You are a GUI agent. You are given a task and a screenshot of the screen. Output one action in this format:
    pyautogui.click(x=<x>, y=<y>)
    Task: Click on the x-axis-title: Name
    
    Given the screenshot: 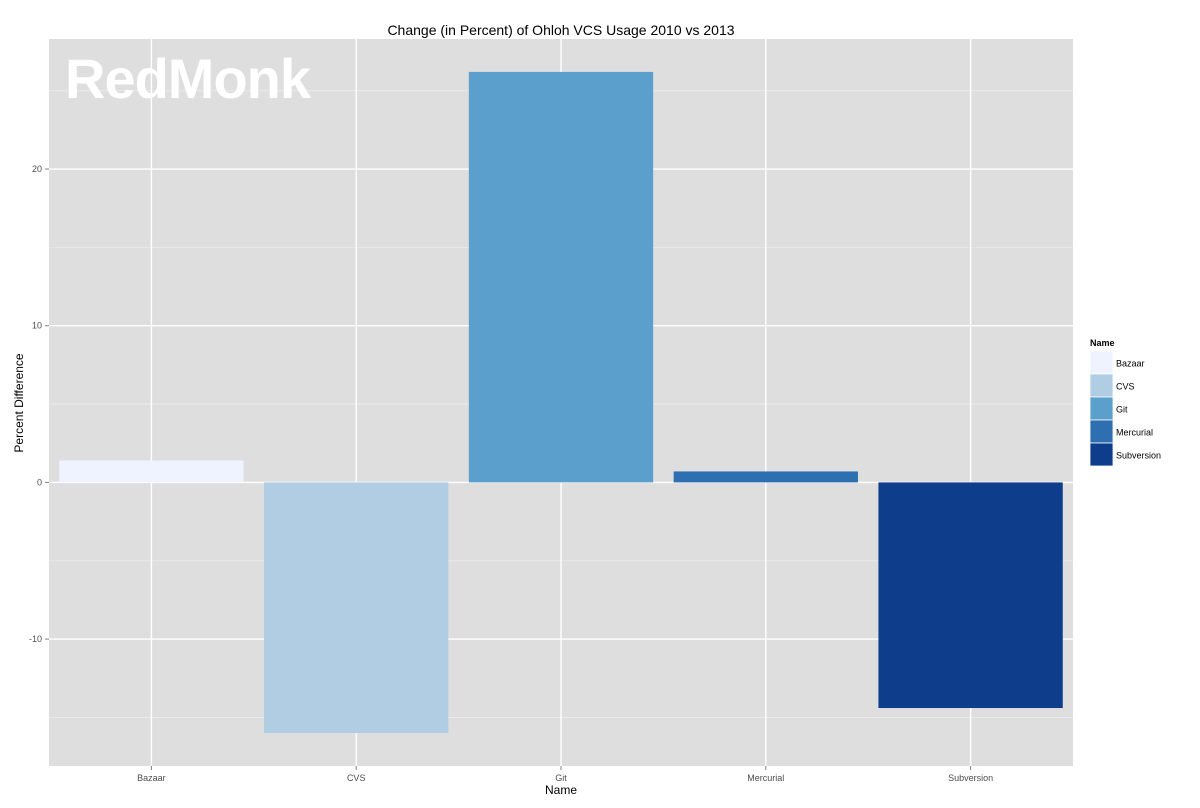 What is the action you would take?
    pyautogui.click(x=561, y=790)
    